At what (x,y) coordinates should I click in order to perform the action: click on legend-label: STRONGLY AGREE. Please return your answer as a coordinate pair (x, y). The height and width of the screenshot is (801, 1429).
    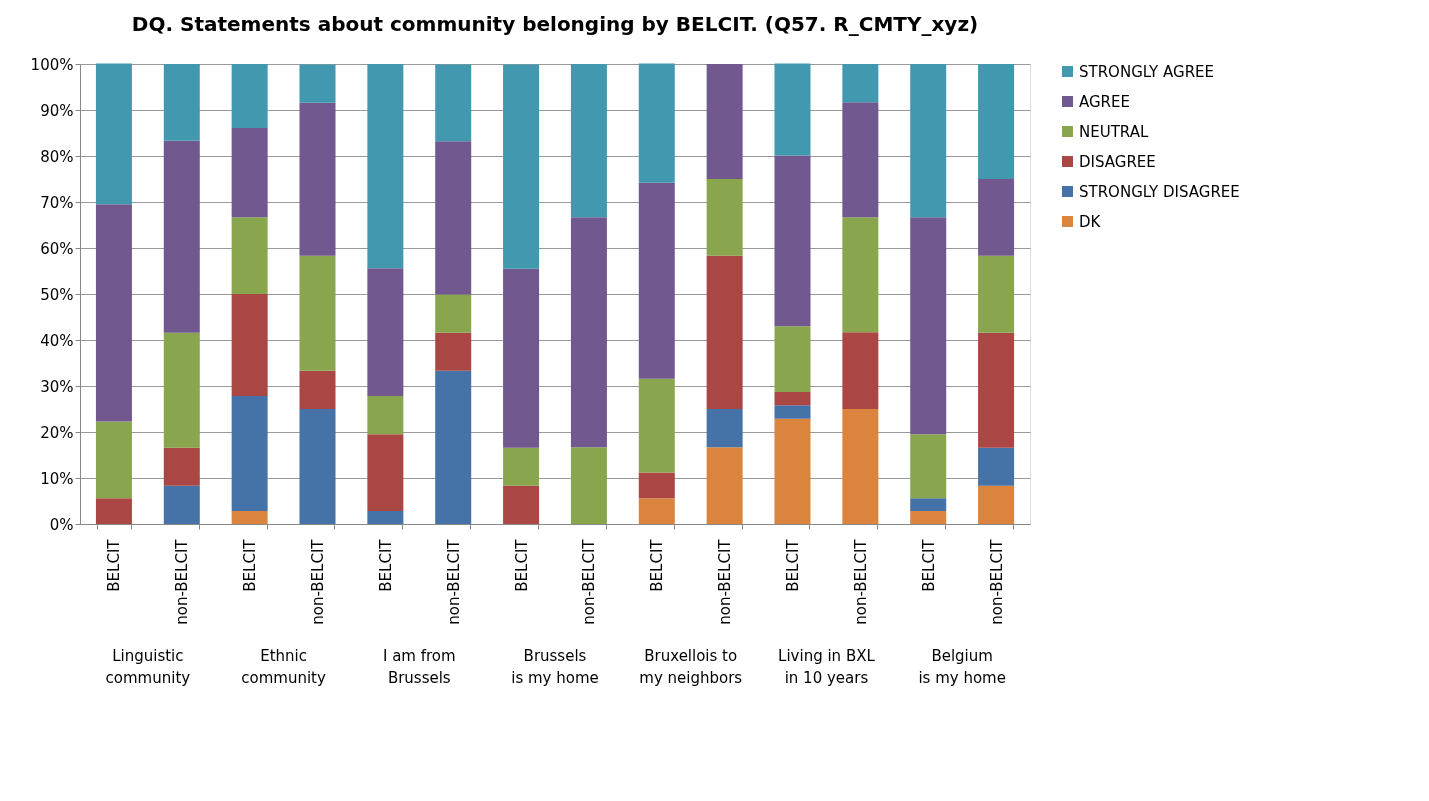
    Looking at the image, I should click on (1147, 71).